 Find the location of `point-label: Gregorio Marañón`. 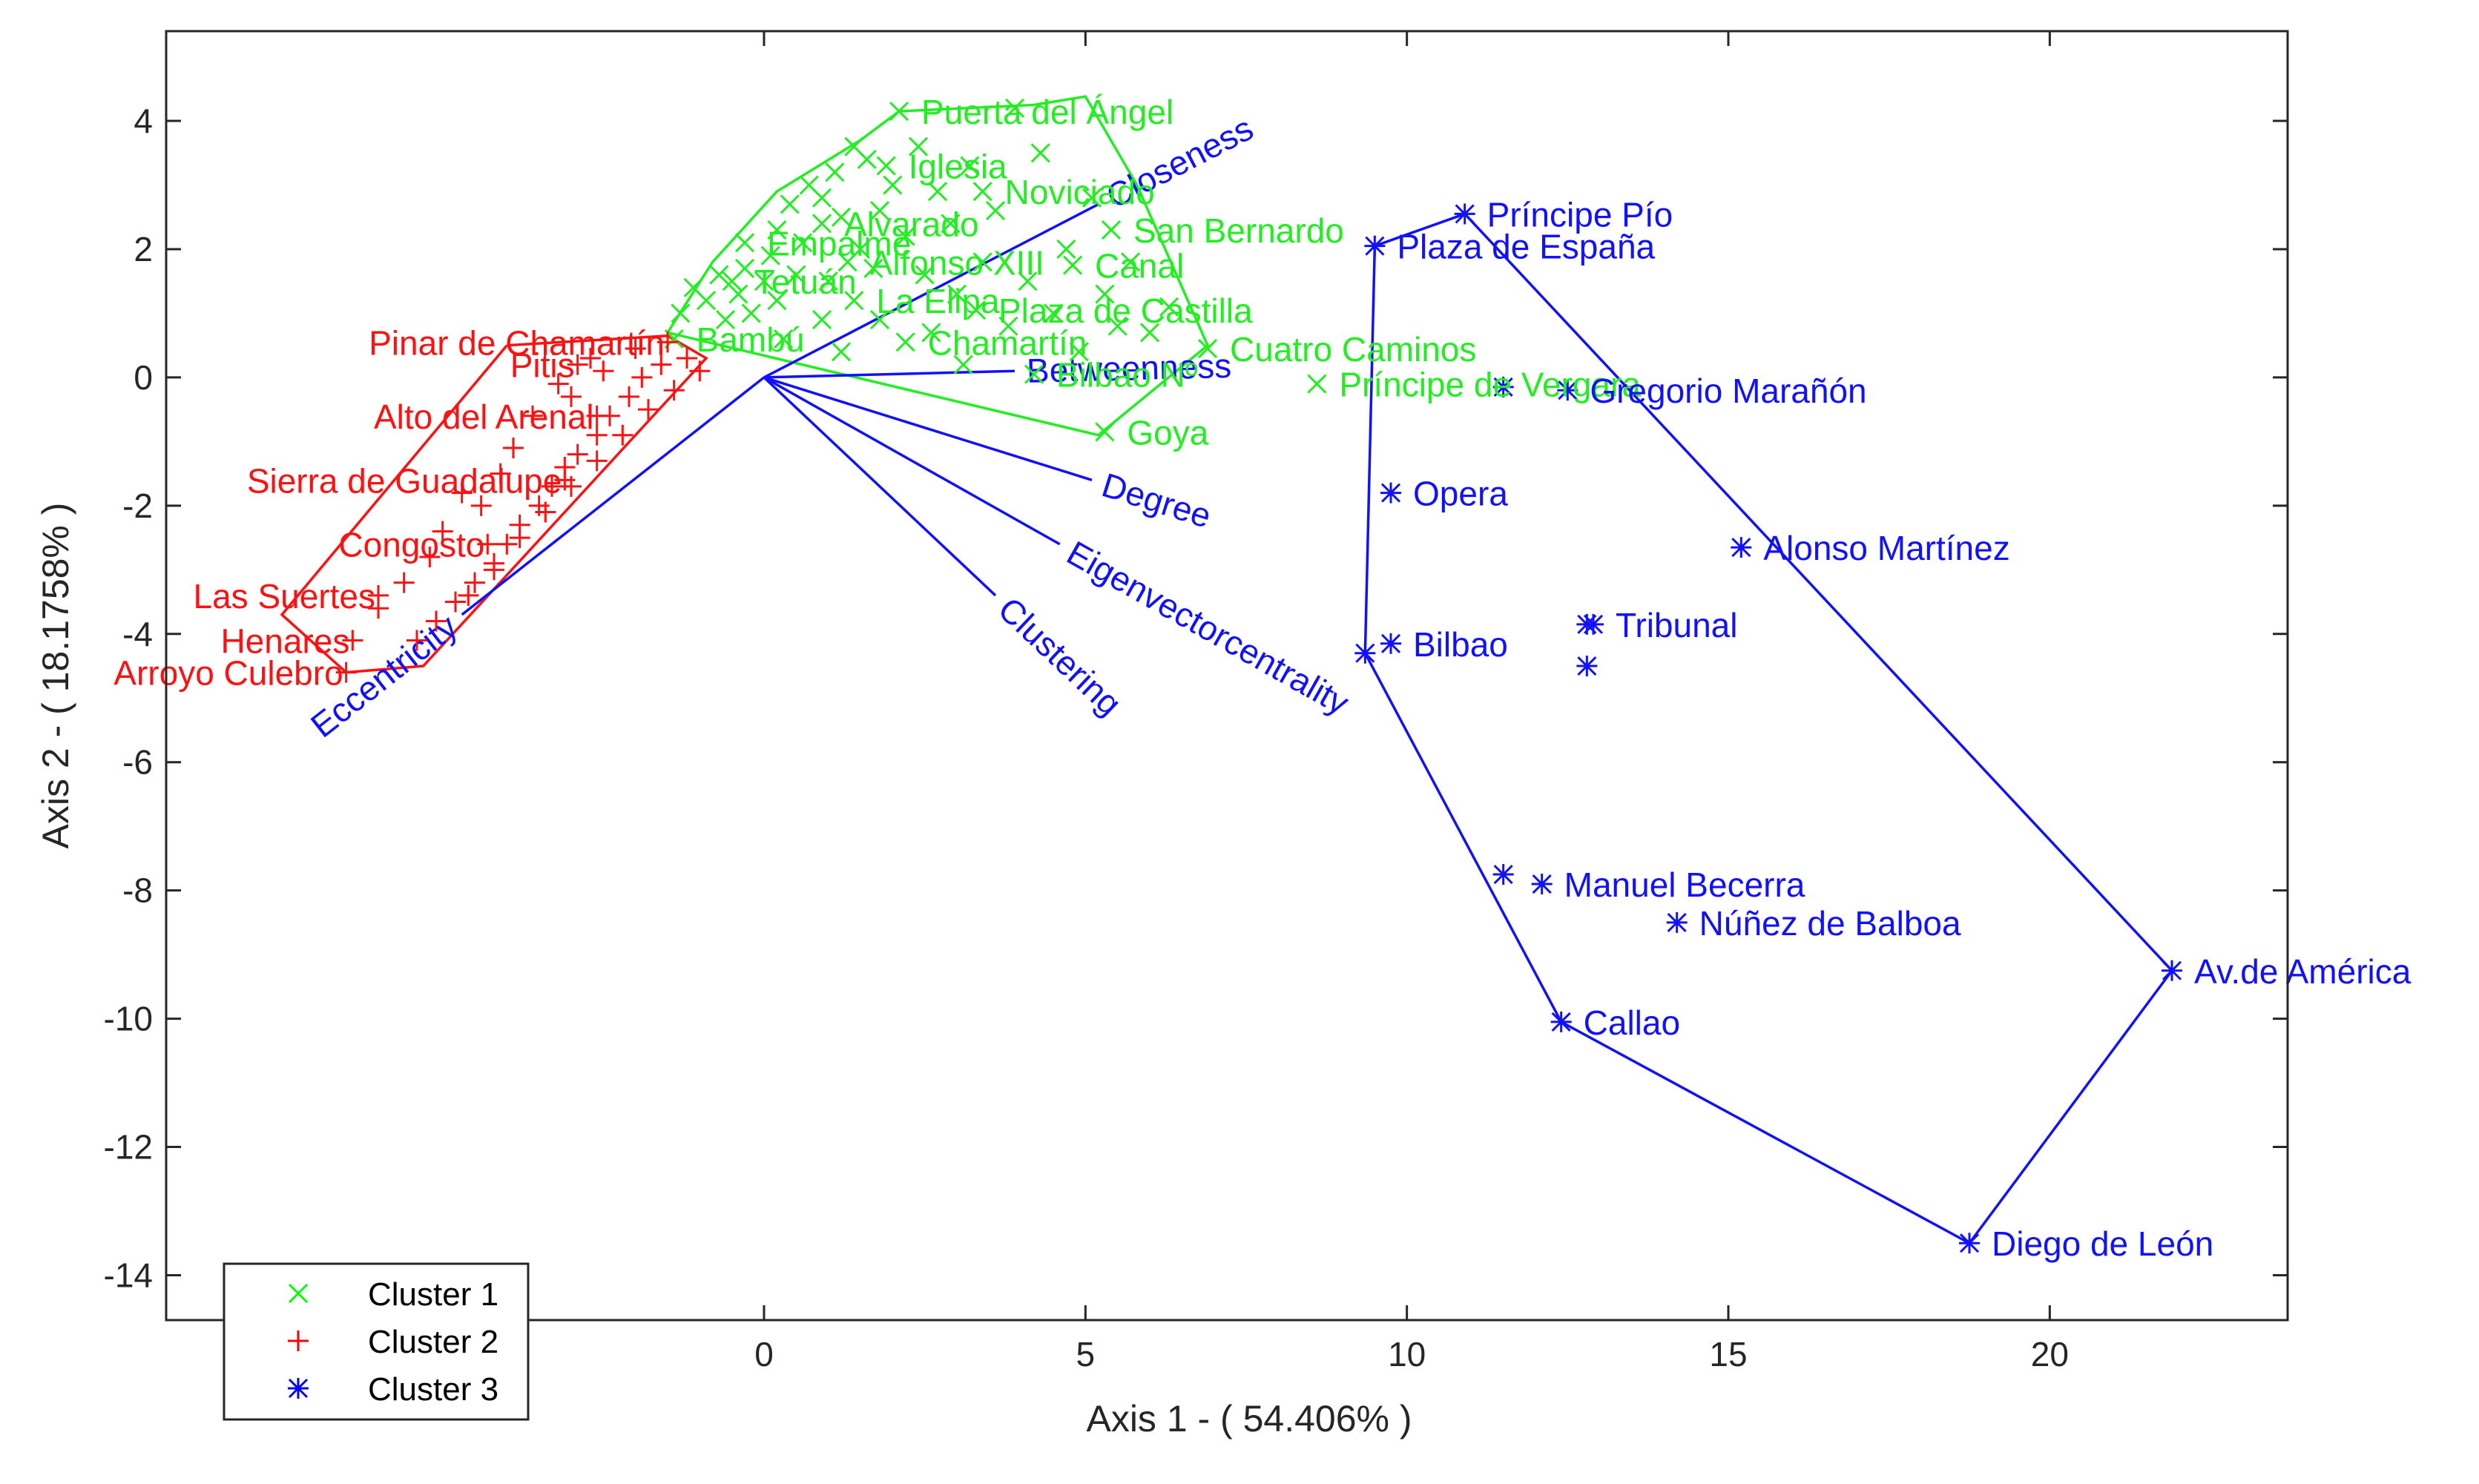

point-label: Gregorio Marañón is located at coordinates (1728, 391).